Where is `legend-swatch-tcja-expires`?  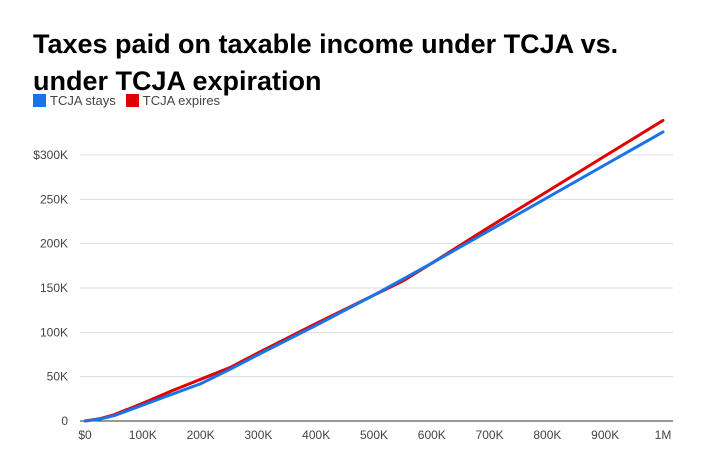
legend-swatch-tcja-expires is located at coordinates (132, 100).